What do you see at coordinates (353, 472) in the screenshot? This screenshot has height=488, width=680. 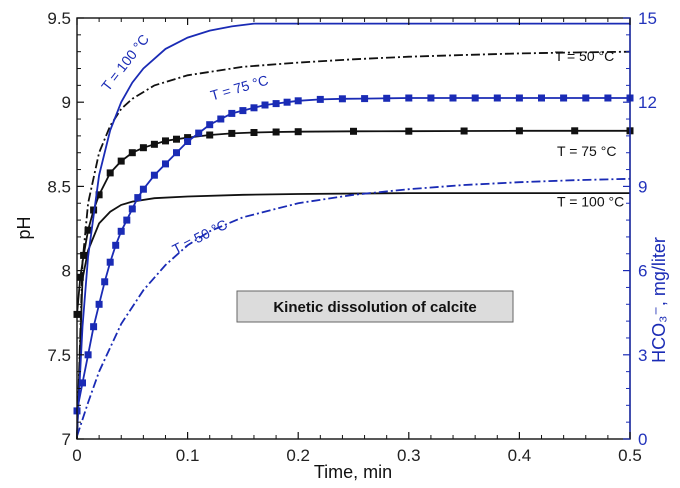 I see `x-axis-label: Time, min` at bounding box center [353, 472].